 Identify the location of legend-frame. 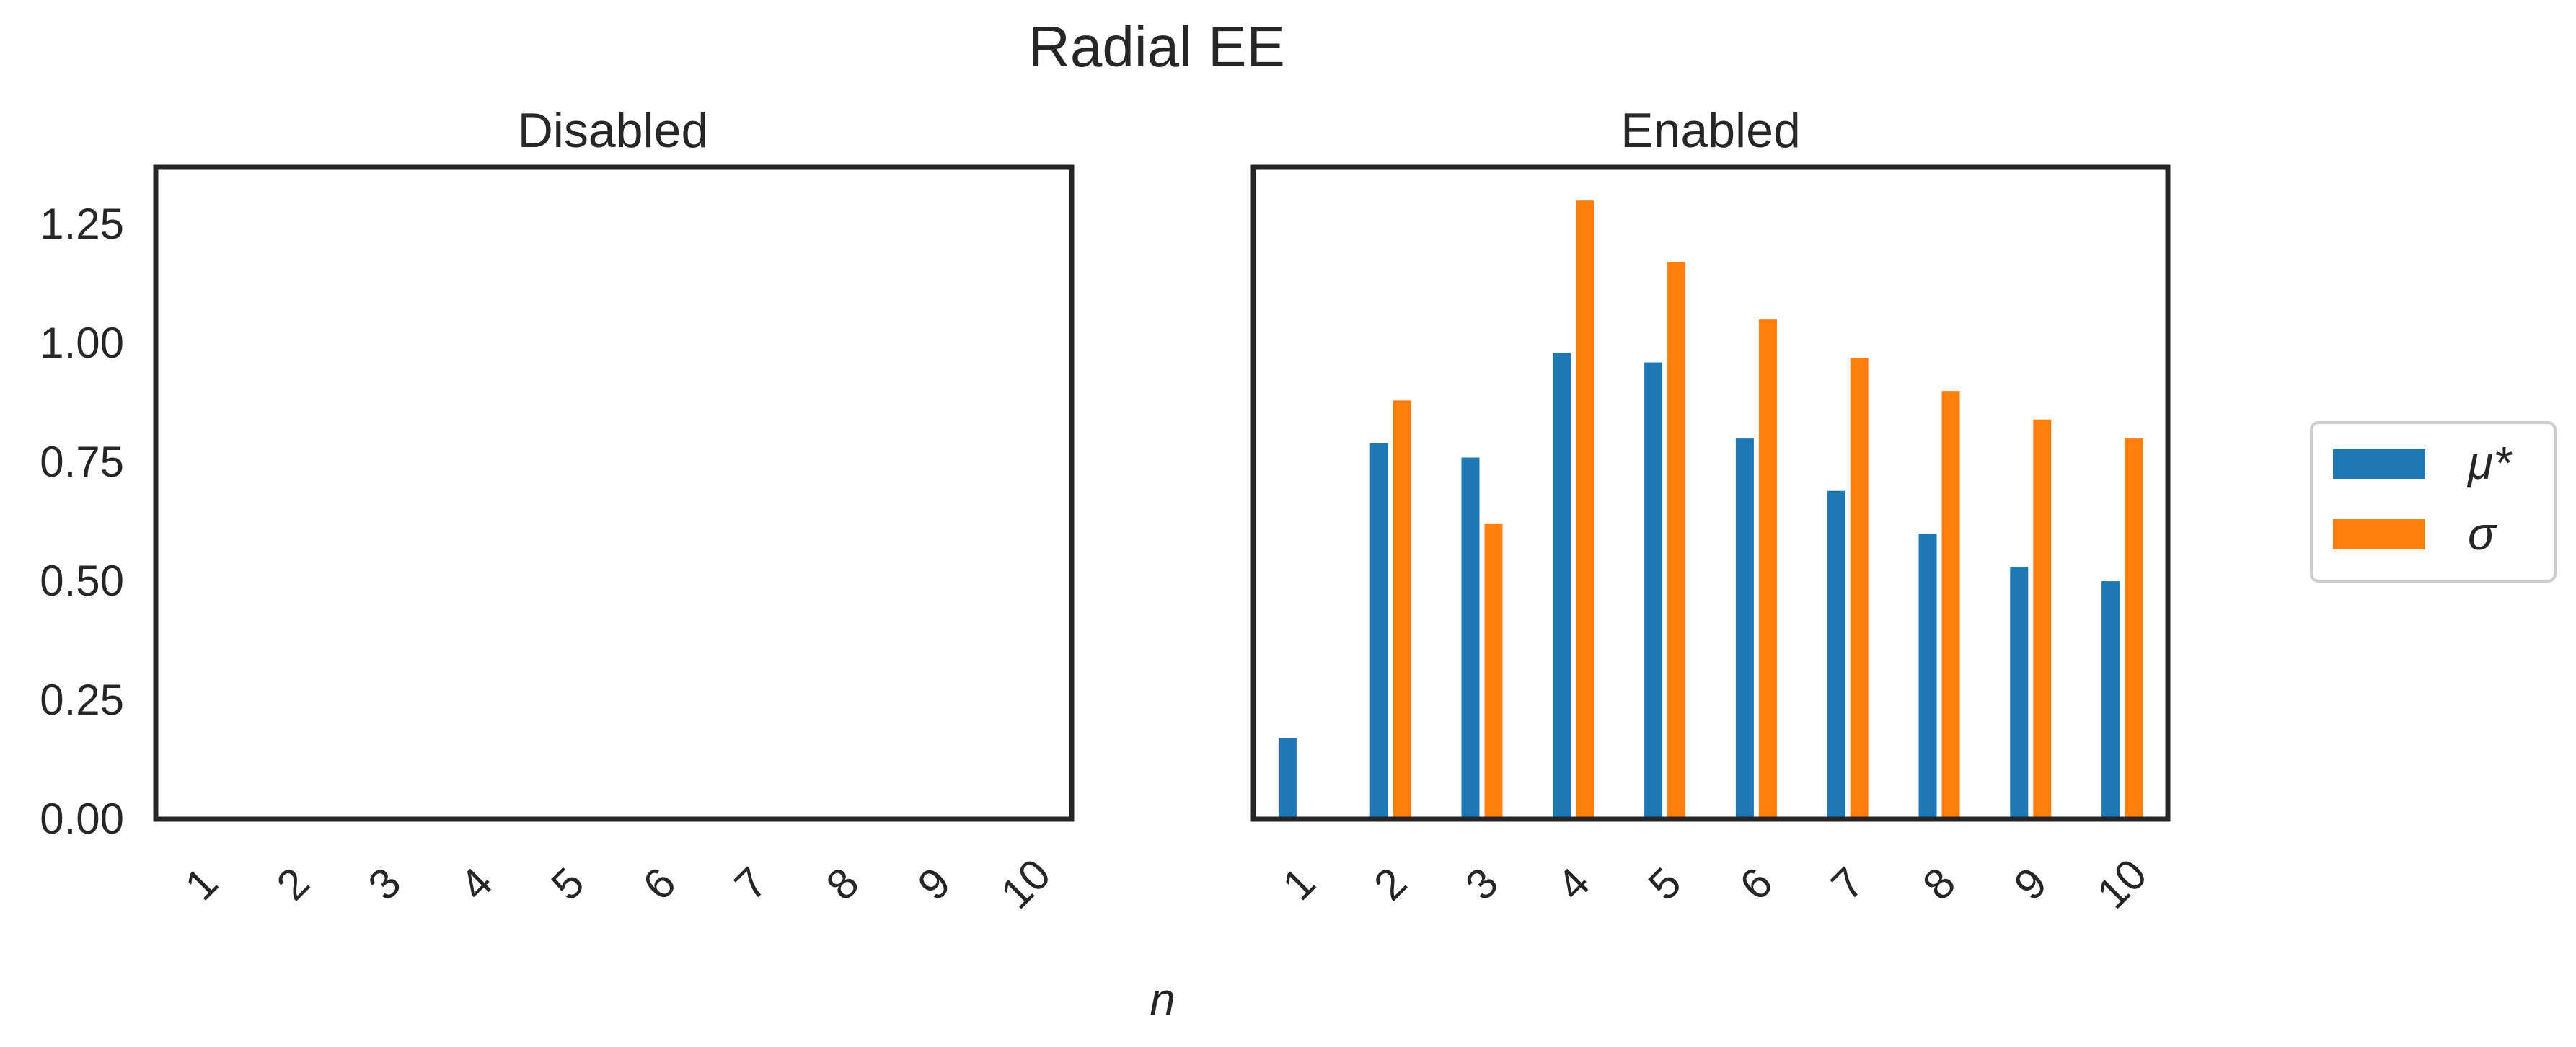
(2433, 502).